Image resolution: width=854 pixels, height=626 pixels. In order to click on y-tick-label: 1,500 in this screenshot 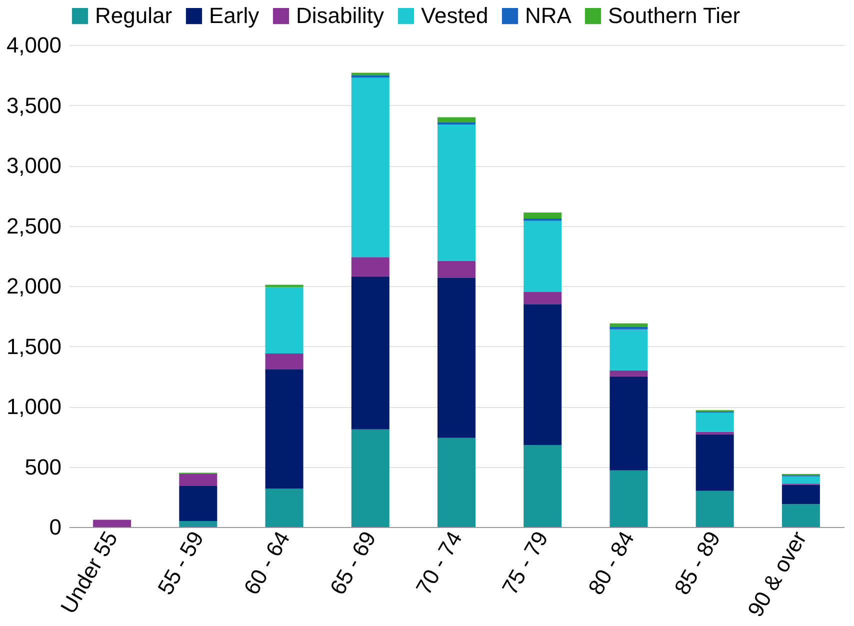, I will do `click(34, 346)`.